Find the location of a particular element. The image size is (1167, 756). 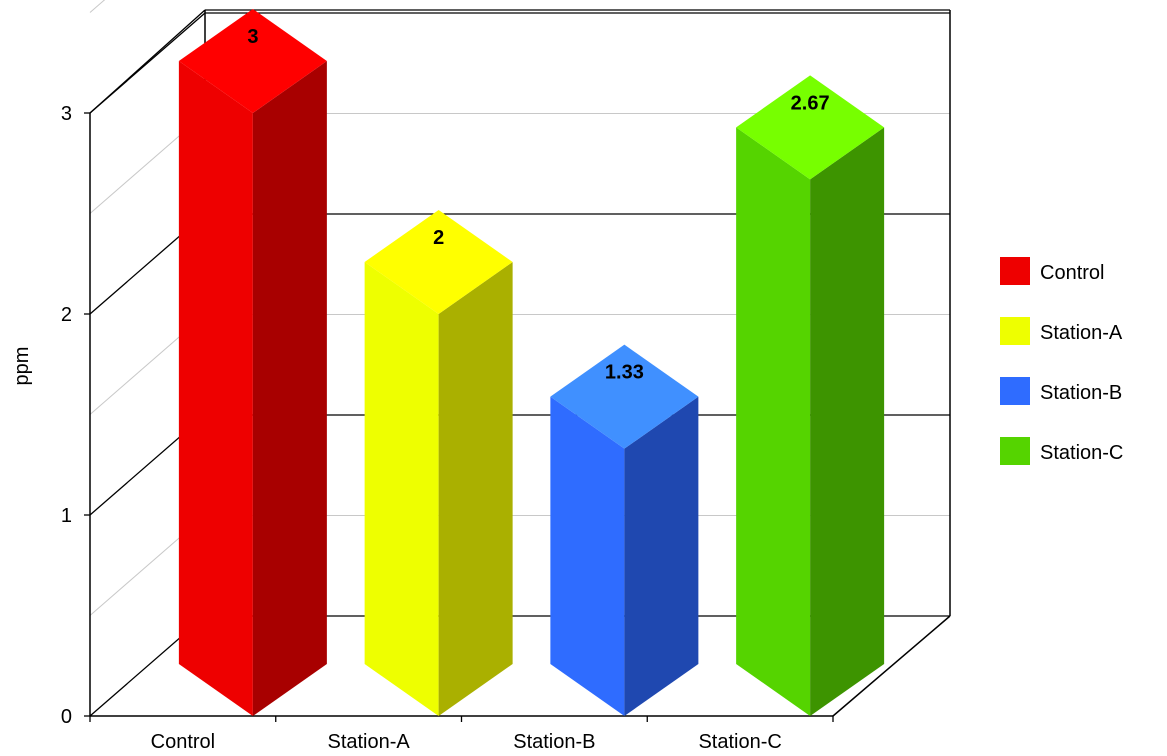

y-tick-label: 3 is located at coordinates (66, 114).